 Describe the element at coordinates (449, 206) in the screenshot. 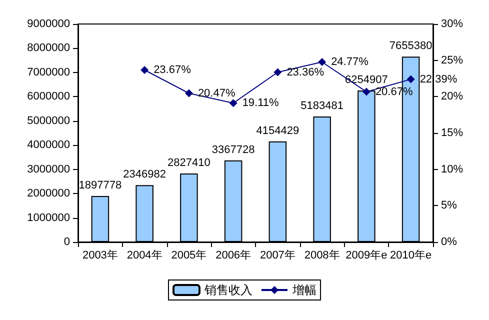

I see `y2-tick-label: 5%` at that location.